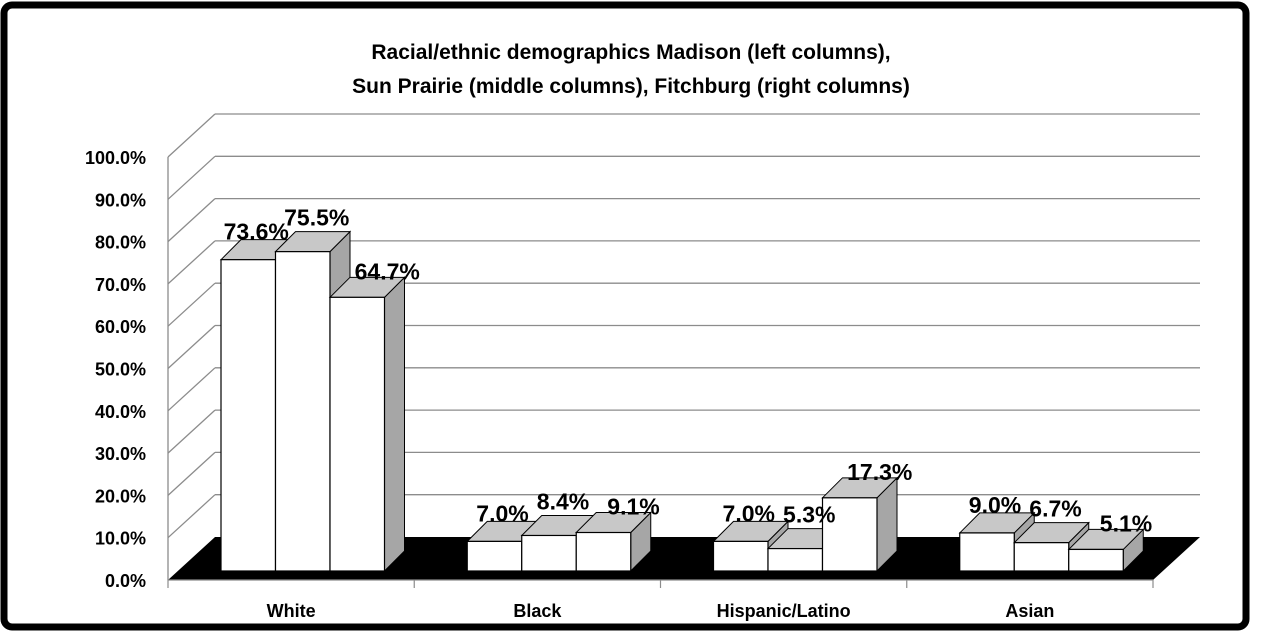  Describe the element at coordinates (995, 505) in the screenshot. I see `data-label: 9.0%` at that location.